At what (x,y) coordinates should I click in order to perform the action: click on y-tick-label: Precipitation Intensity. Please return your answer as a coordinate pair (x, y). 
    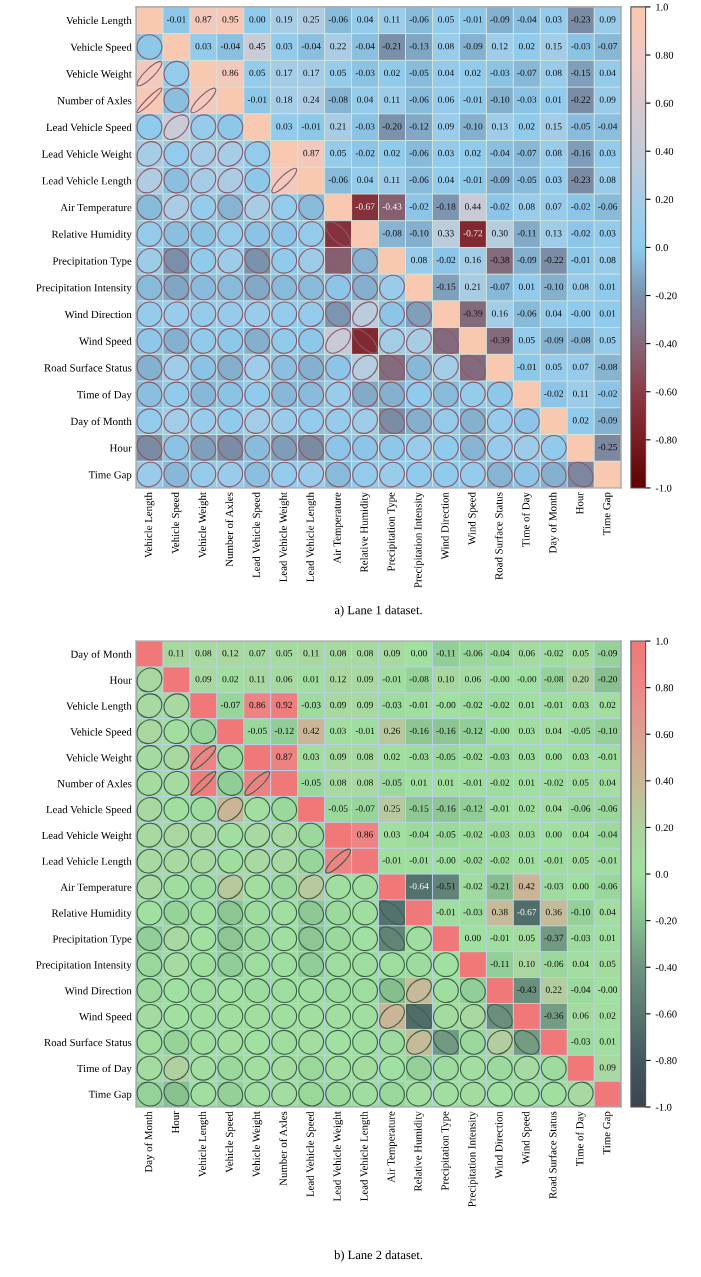
    Looking at the image, I should click on (84, 289).